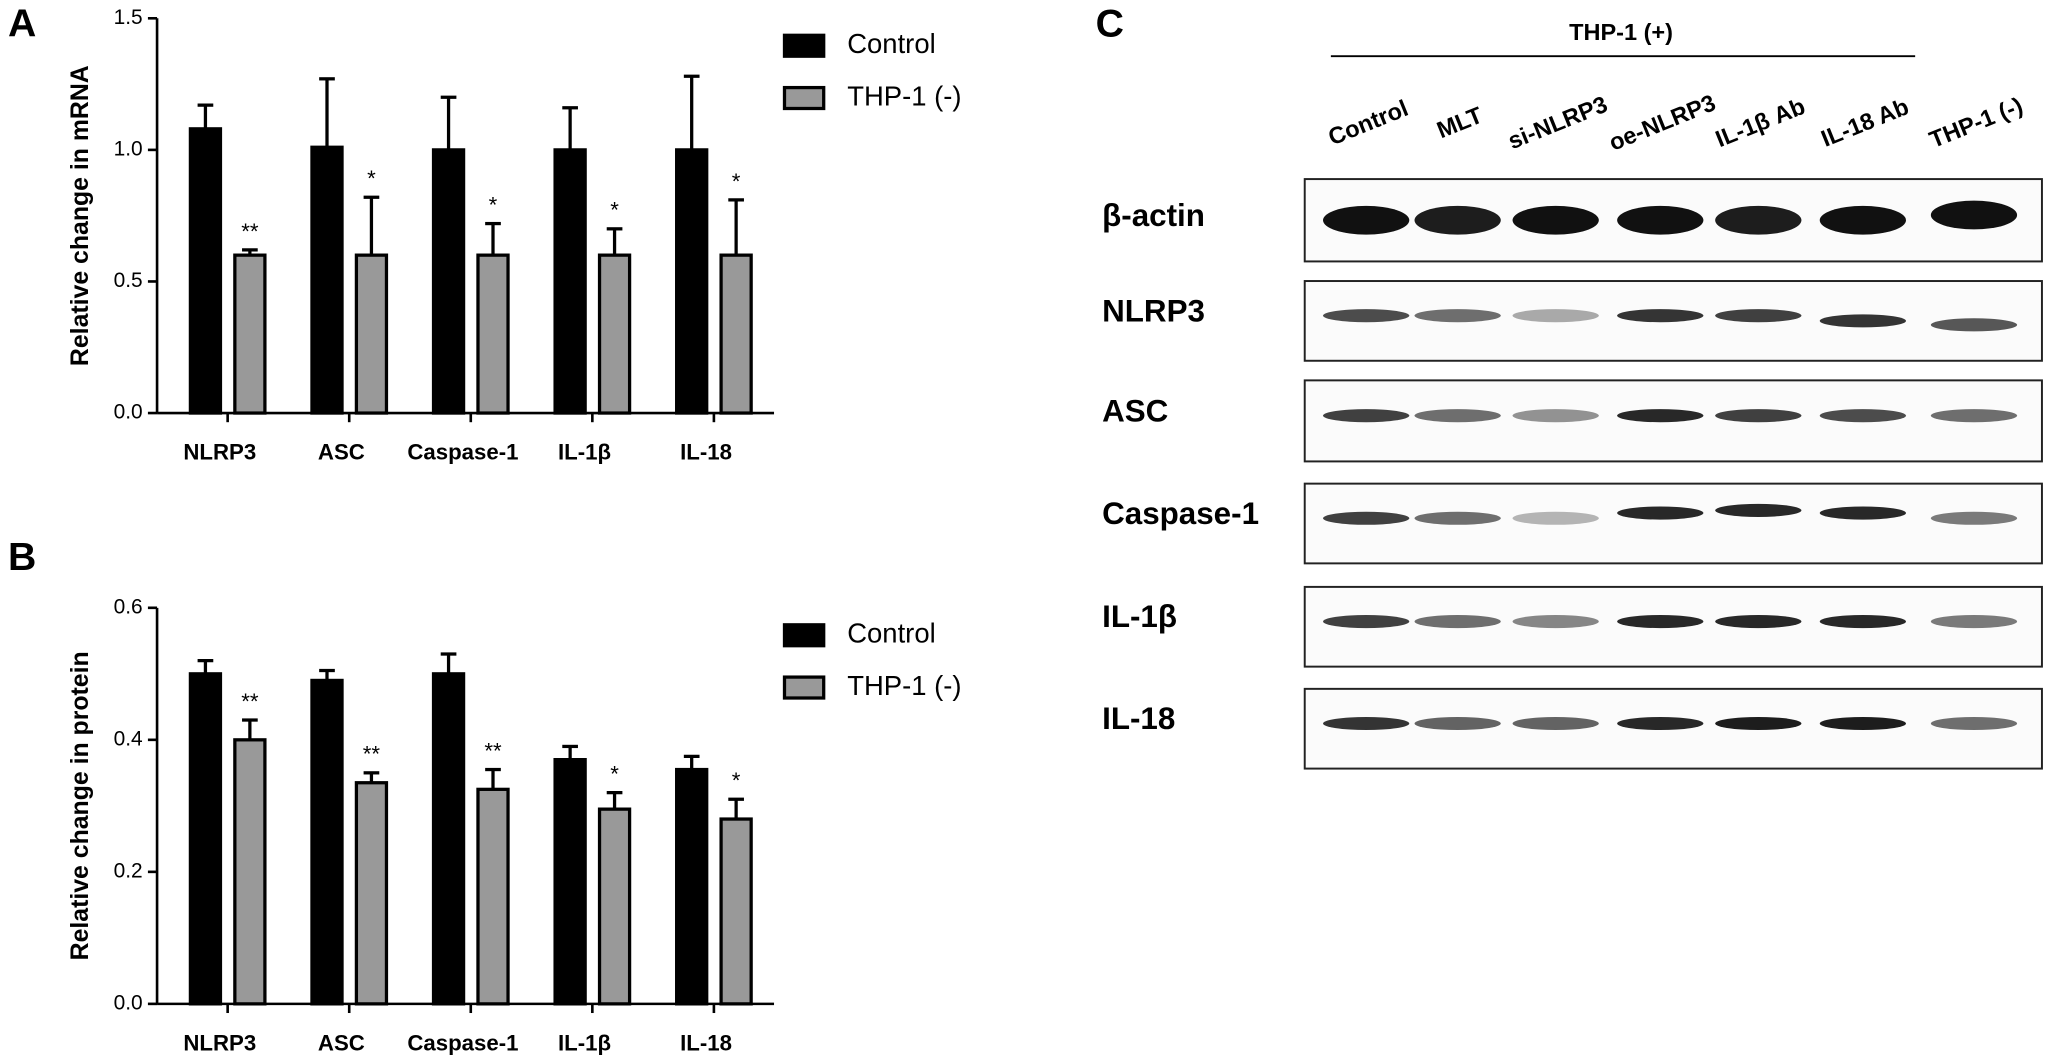  Describe the element at coordinates (1673, 523) in the screenshot. I see `blot-frame` at that location.